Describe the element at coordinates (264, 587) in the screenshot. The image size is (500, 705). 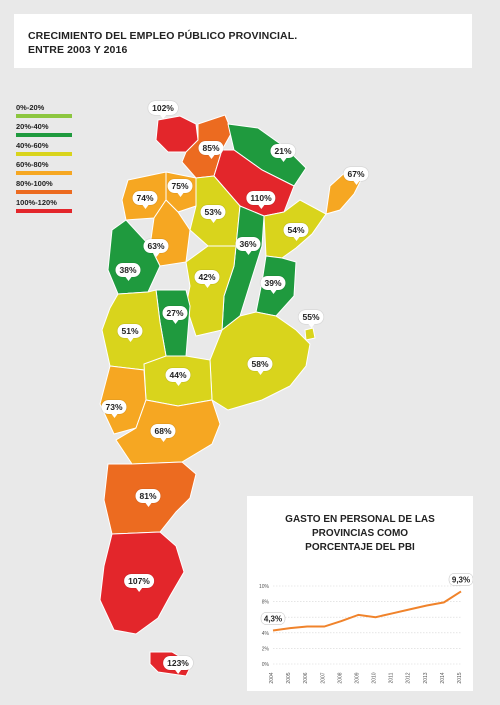
I see `y-tick-label: 10%` at that location.